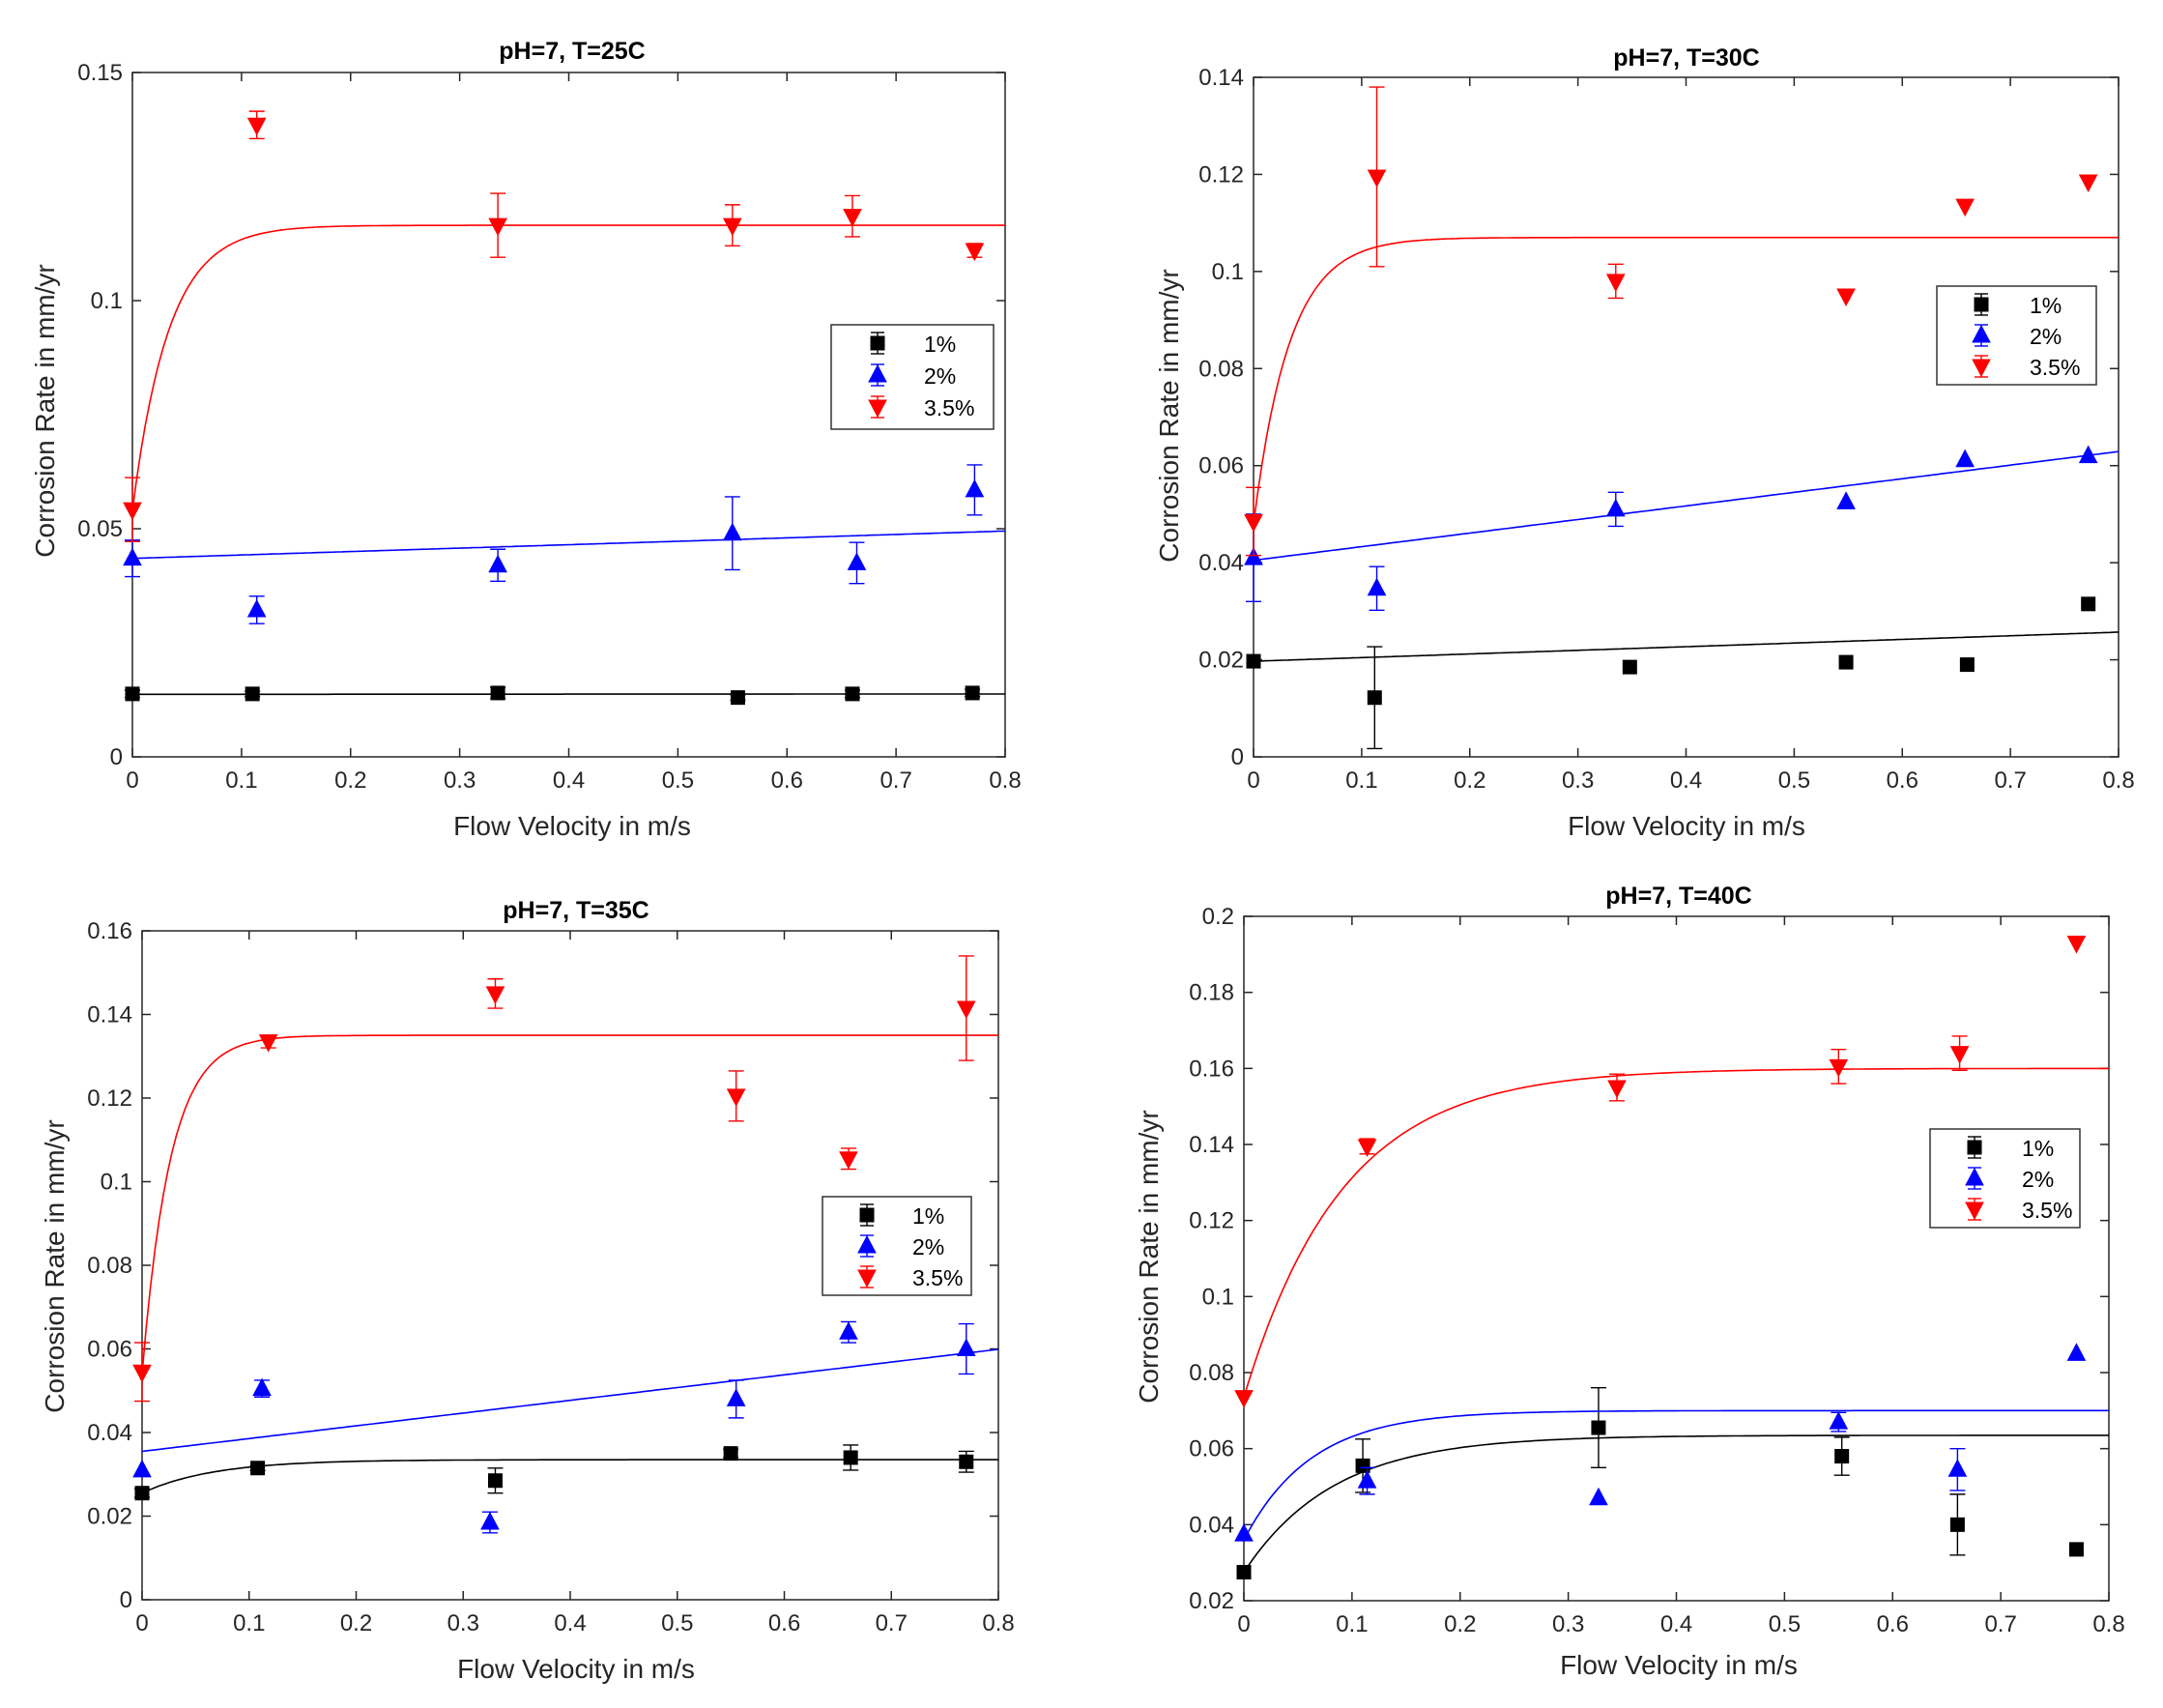  Describe the element at coordinates (1671, 1172) in the screenshot. I see `series-3-5pct` at that location.